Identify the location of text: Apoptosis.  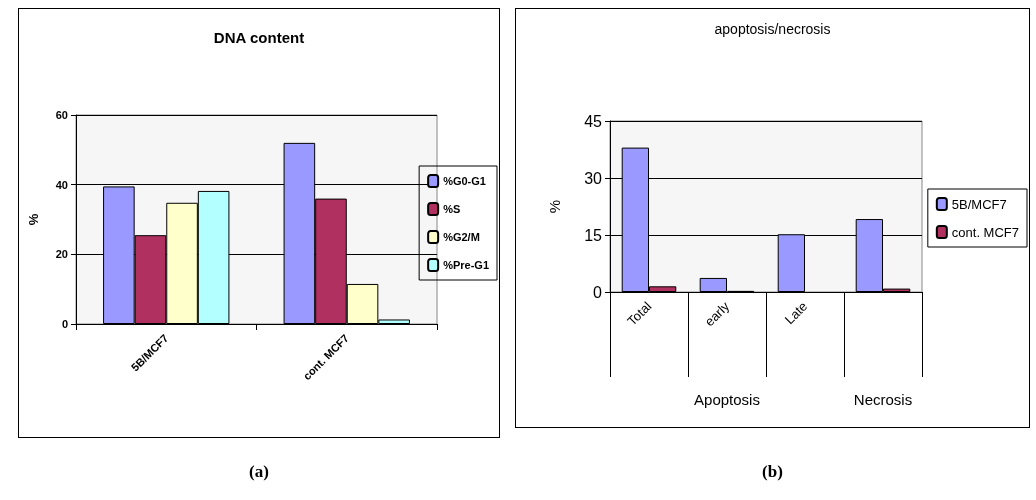
(727, 399).